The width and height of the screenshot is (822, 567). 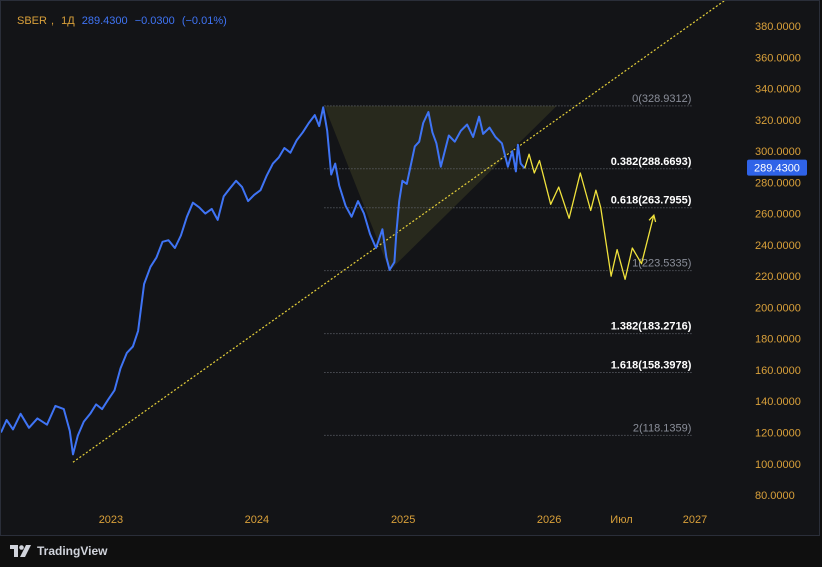 What do you see at coordinates (72, 551) in the screenshot?
I see `brand-name: TradingView` at bounding box center [72, 551].